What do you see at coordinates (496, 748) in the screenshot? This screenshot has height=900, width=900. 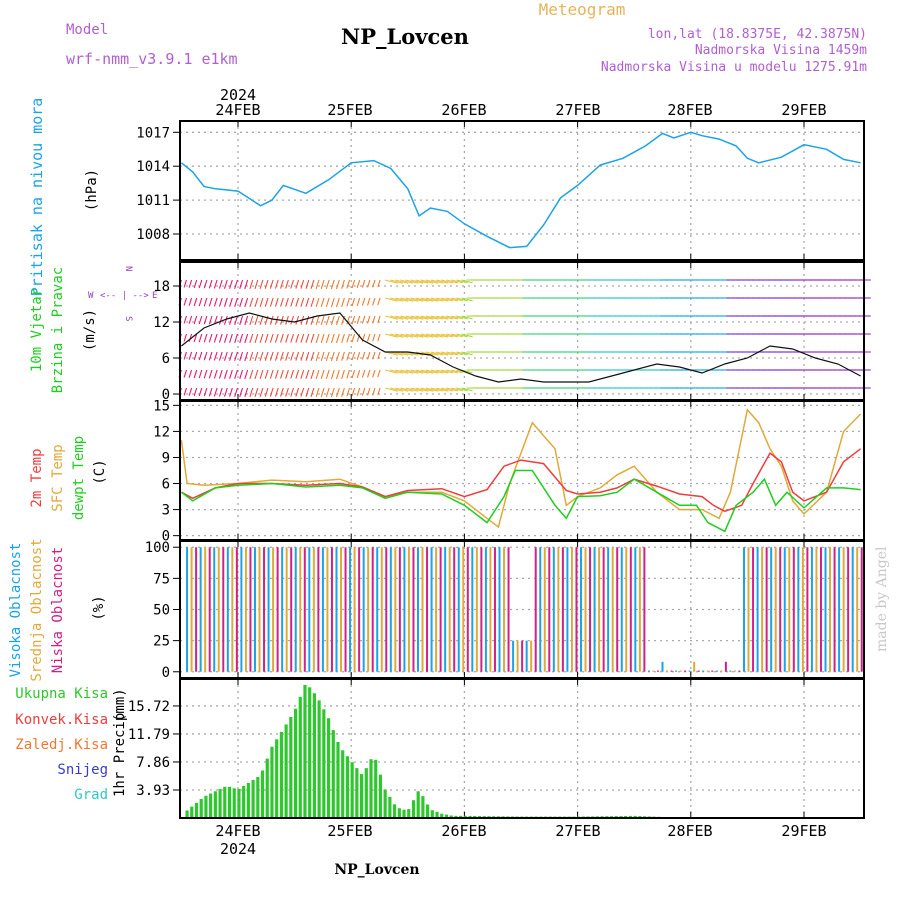 I see `precipitation-panel: 3.93 7.86 11.79 15.72` at bounding box center [496, 748].